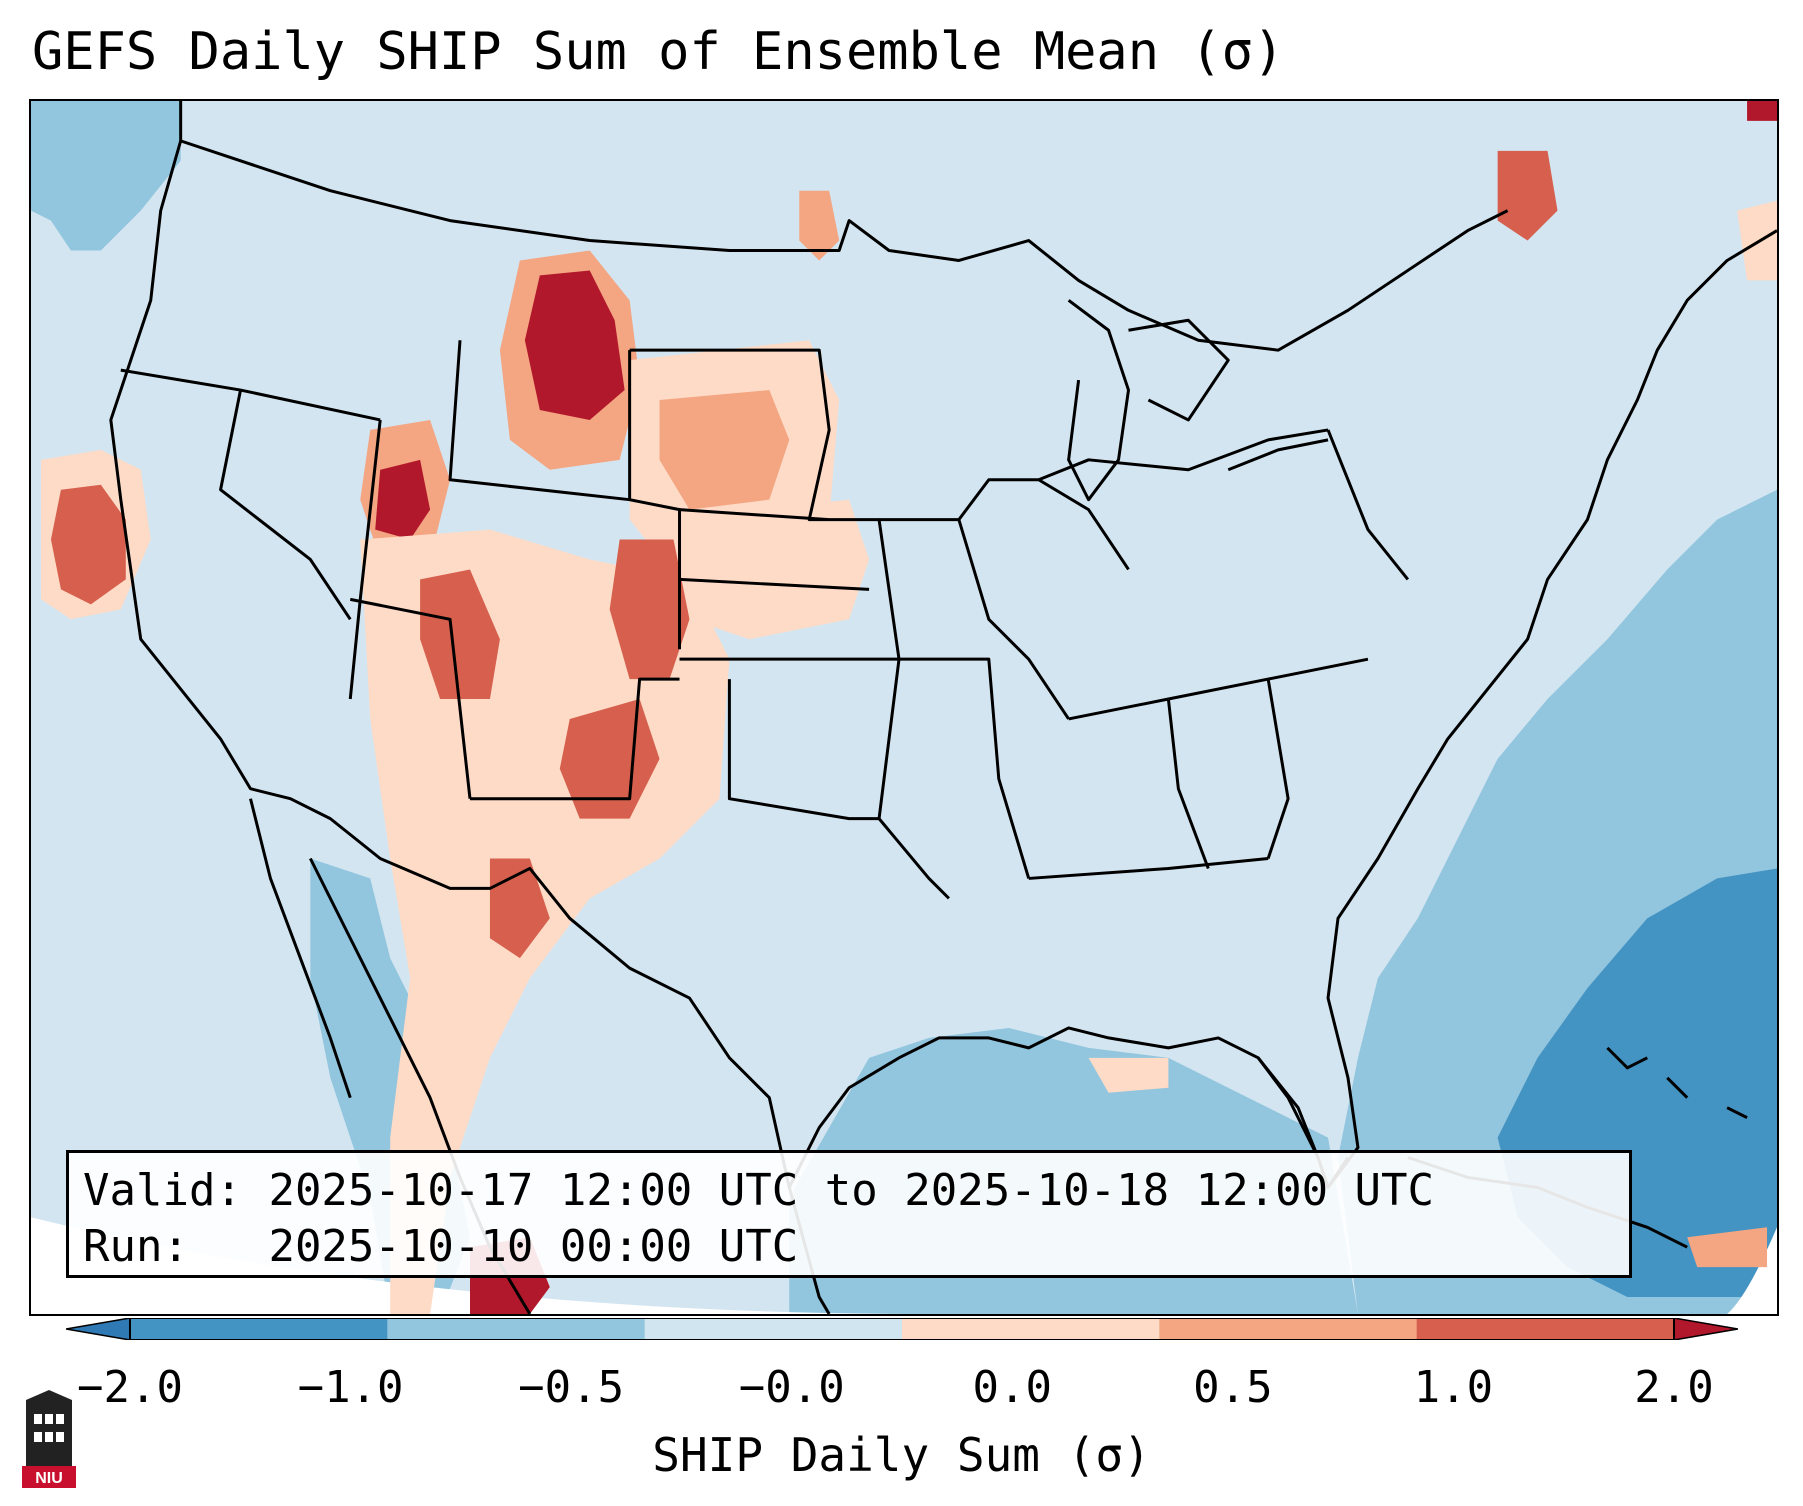 Image resolution: width=1803 pixels, height=1506 pixels. Describe the element at coordinates (1757, 240) in the screenshot. I see `nova-scotia-blob` at that location.